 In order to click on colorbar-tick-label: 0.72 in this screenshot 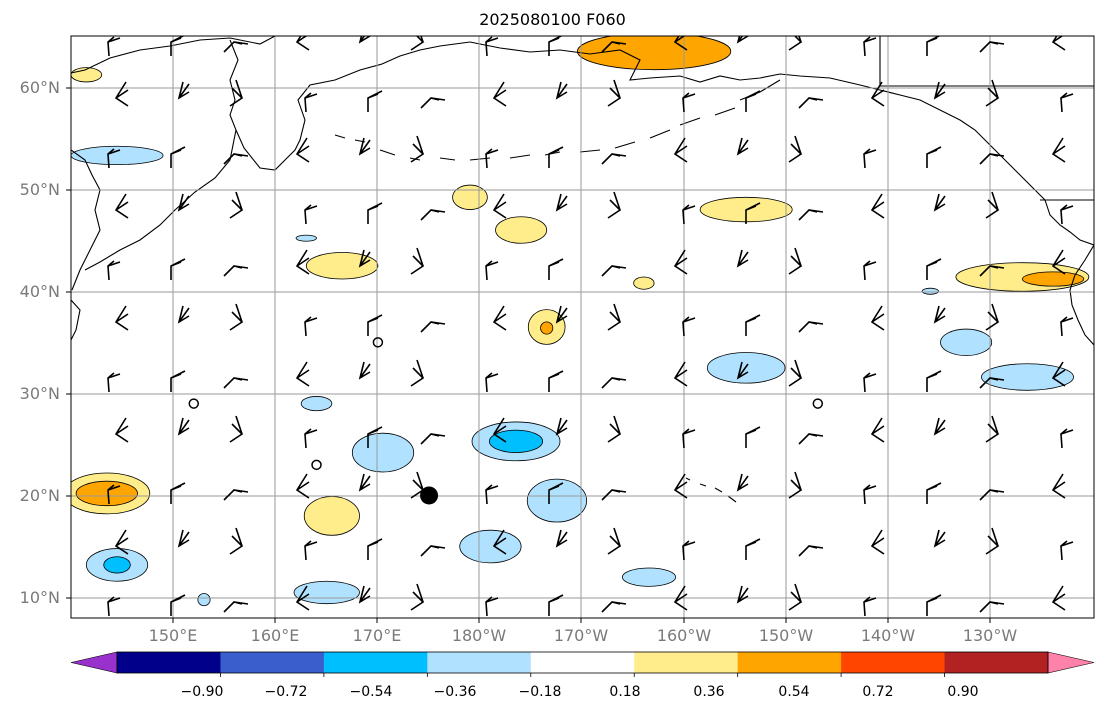, I will do `click(878, 692)`.